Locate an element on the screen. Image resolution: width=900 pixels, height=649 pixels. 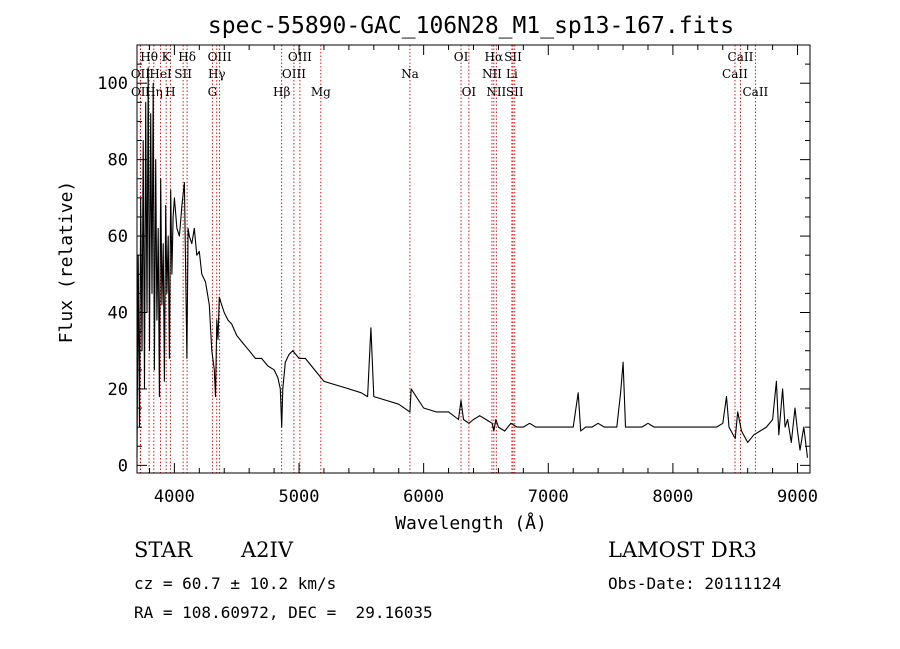
line-label-Hγ: Hγ is located at coordinates (217, 74).